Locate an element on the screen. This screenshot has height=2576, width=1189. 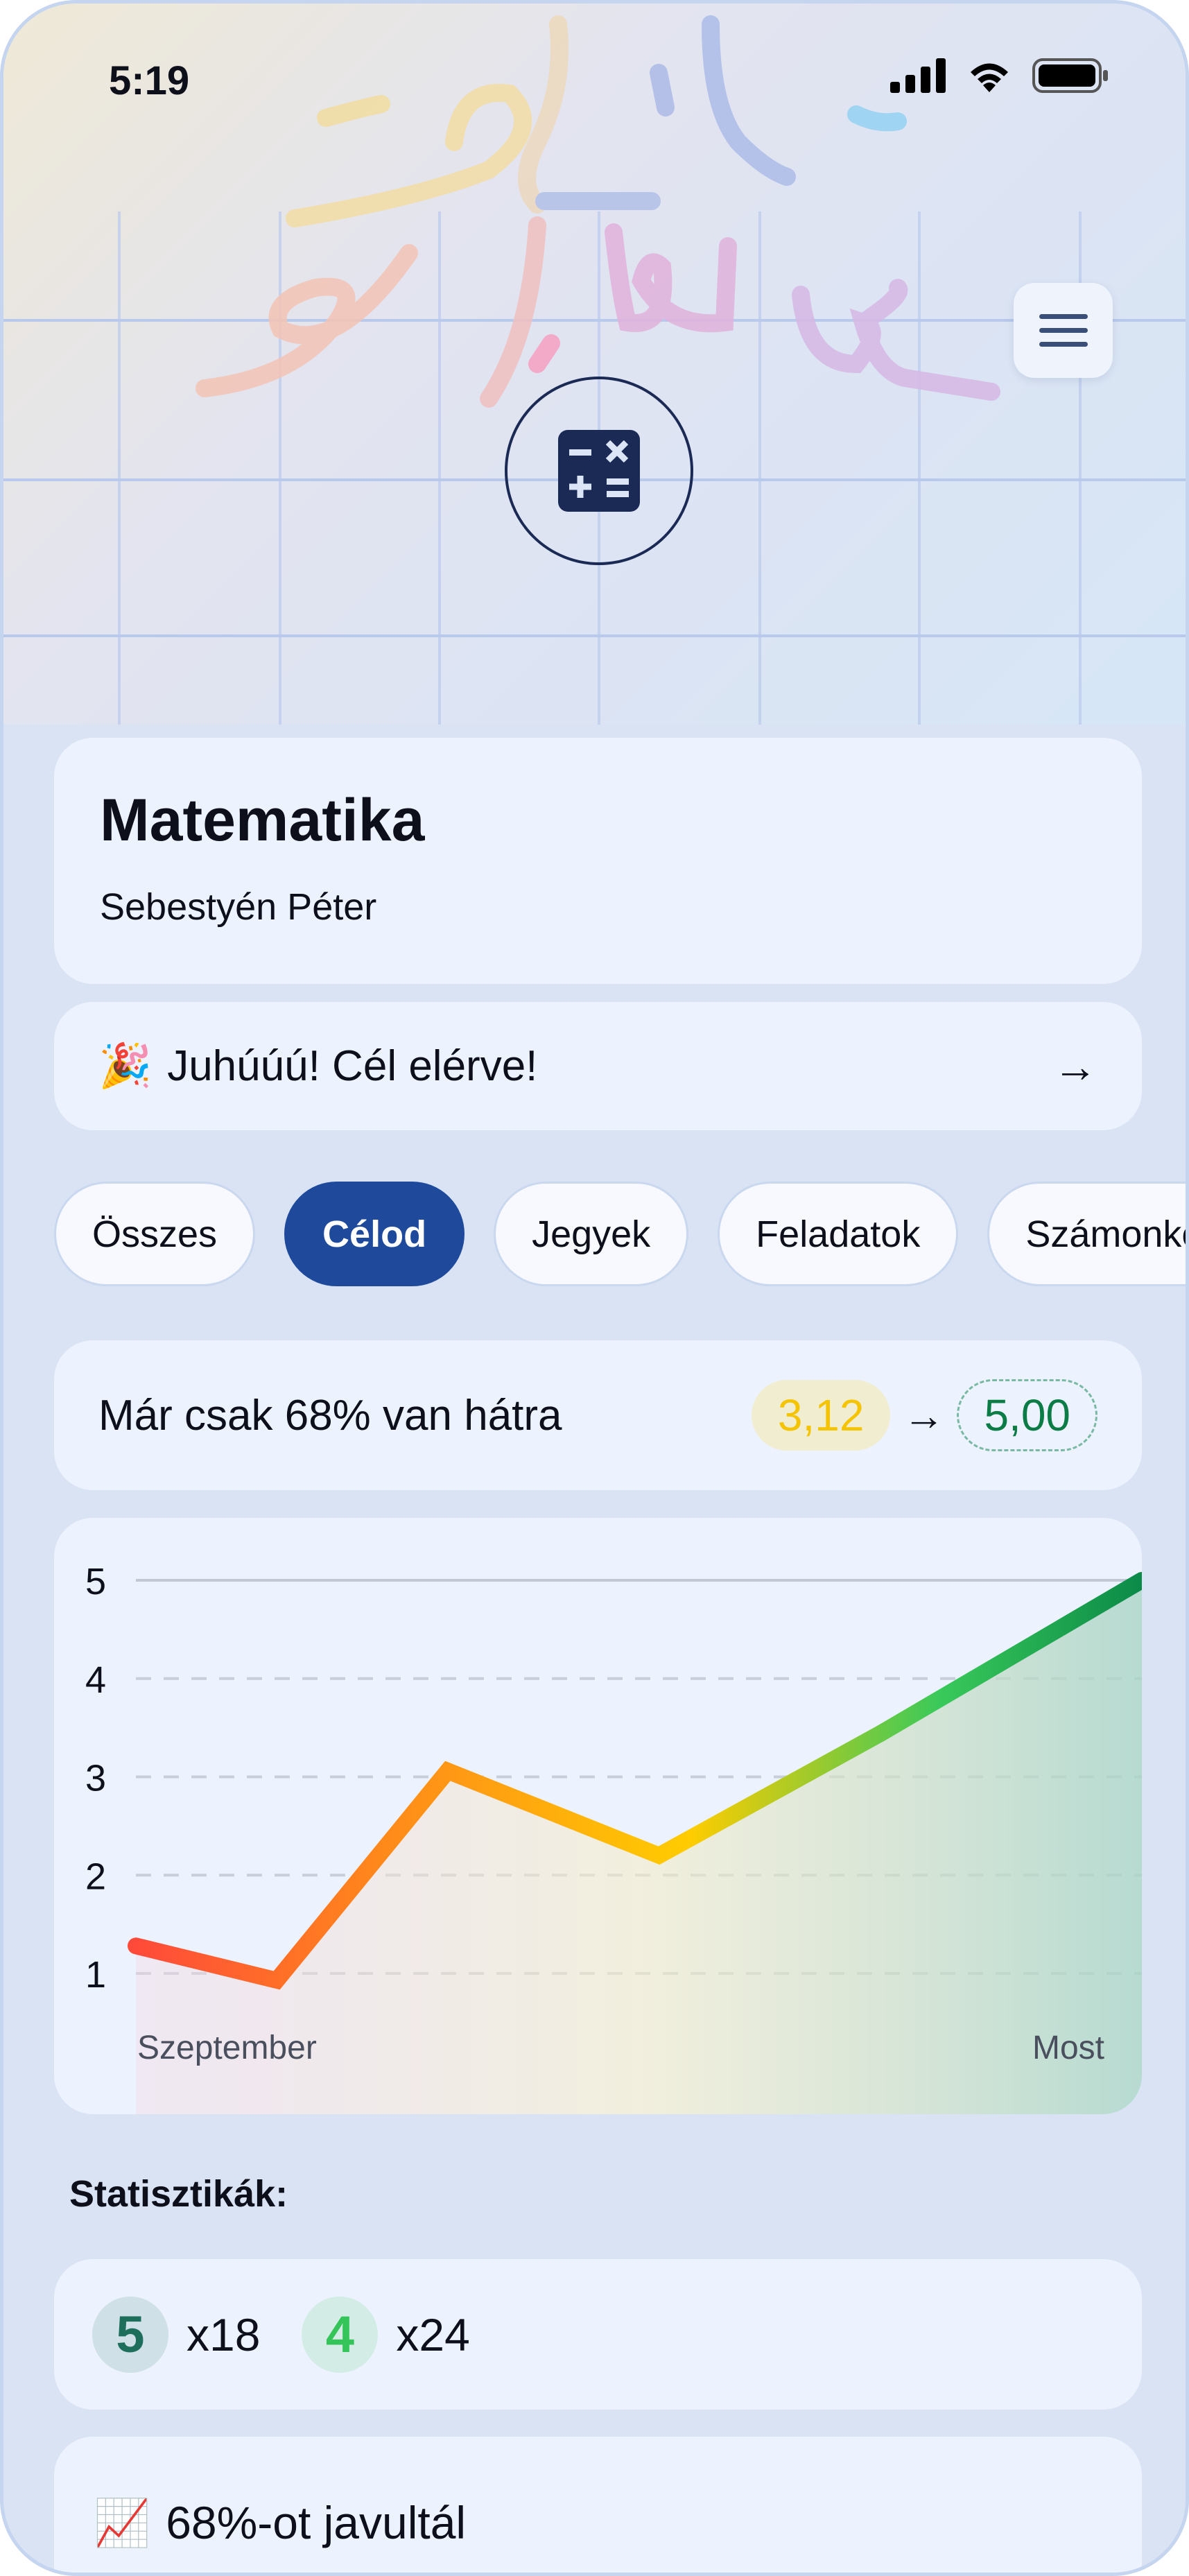
status-icons is located at coordinates (1000, 76).